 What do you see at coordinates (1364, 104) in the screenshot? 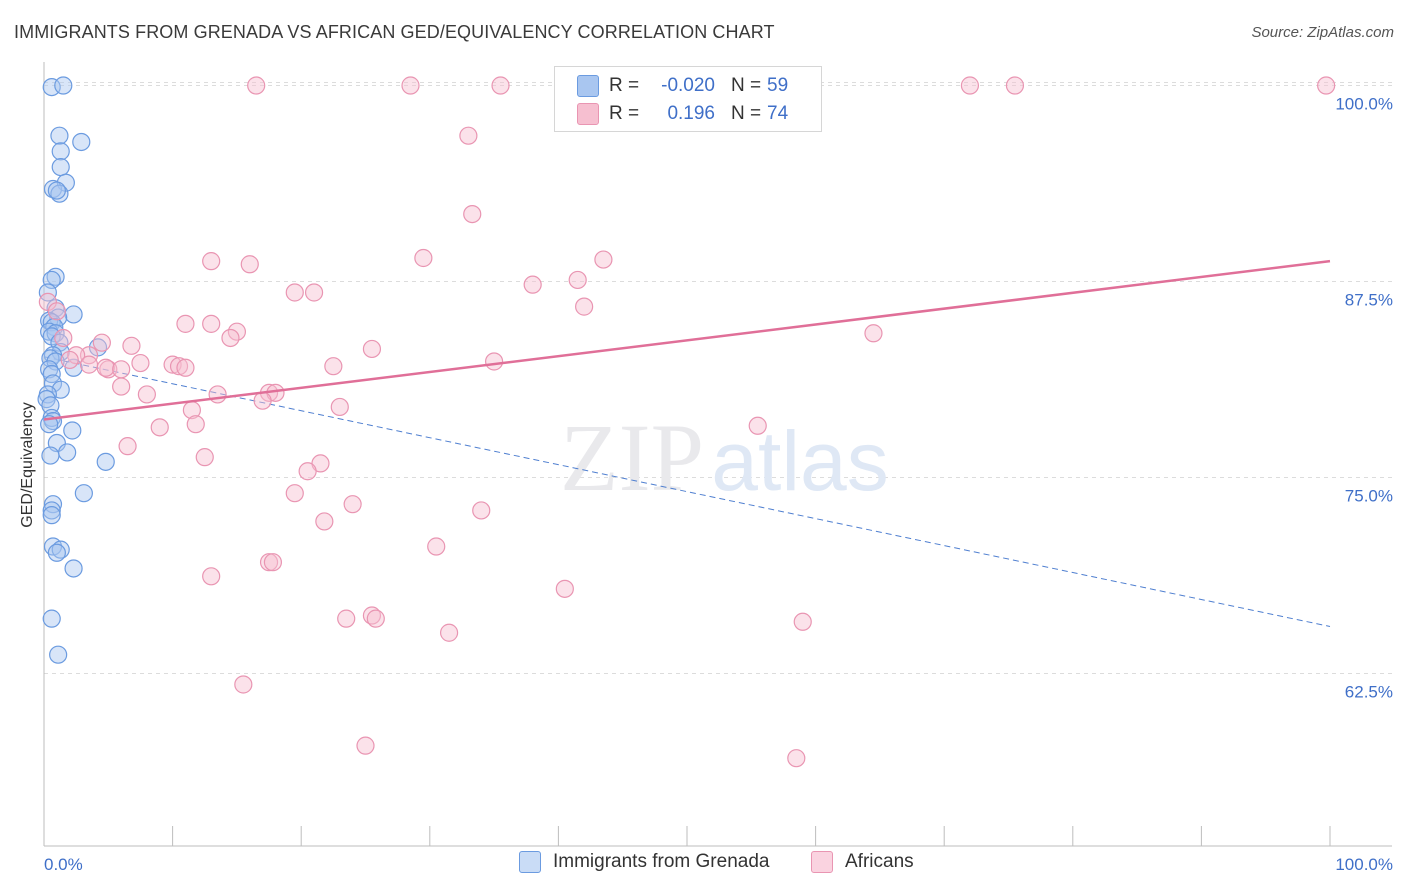
I see `y-tick-label: 100.0%` at bounding box center [1364, 104].